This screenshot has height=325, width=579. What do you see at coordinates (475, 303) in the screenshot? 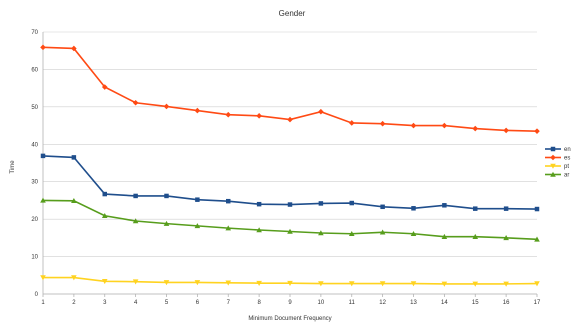
I see `x-tick-label: 15` at bounding box center [475, 303].